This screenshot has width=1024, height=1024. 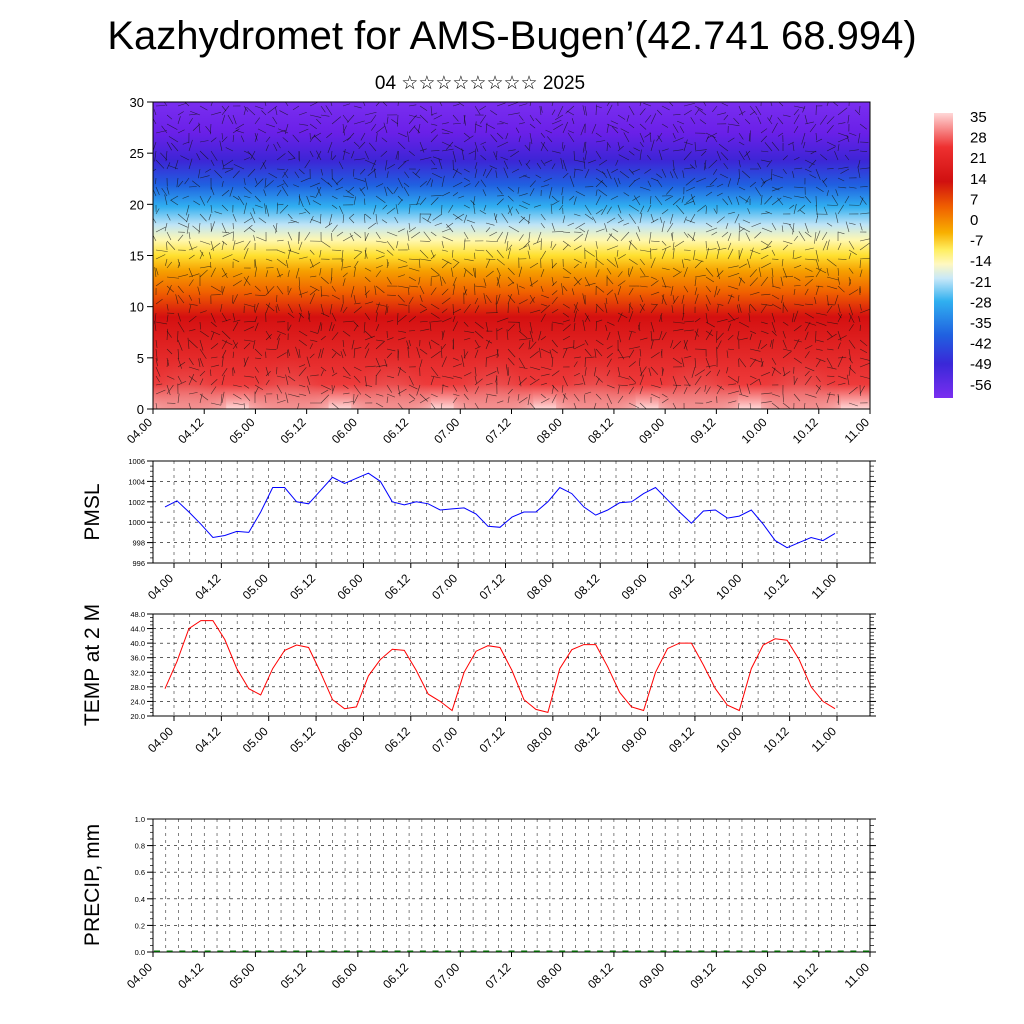 What do you see at coordinates (493, 365) in the screenshot?
I see `warm-cell` at bounding box center [493, 365].